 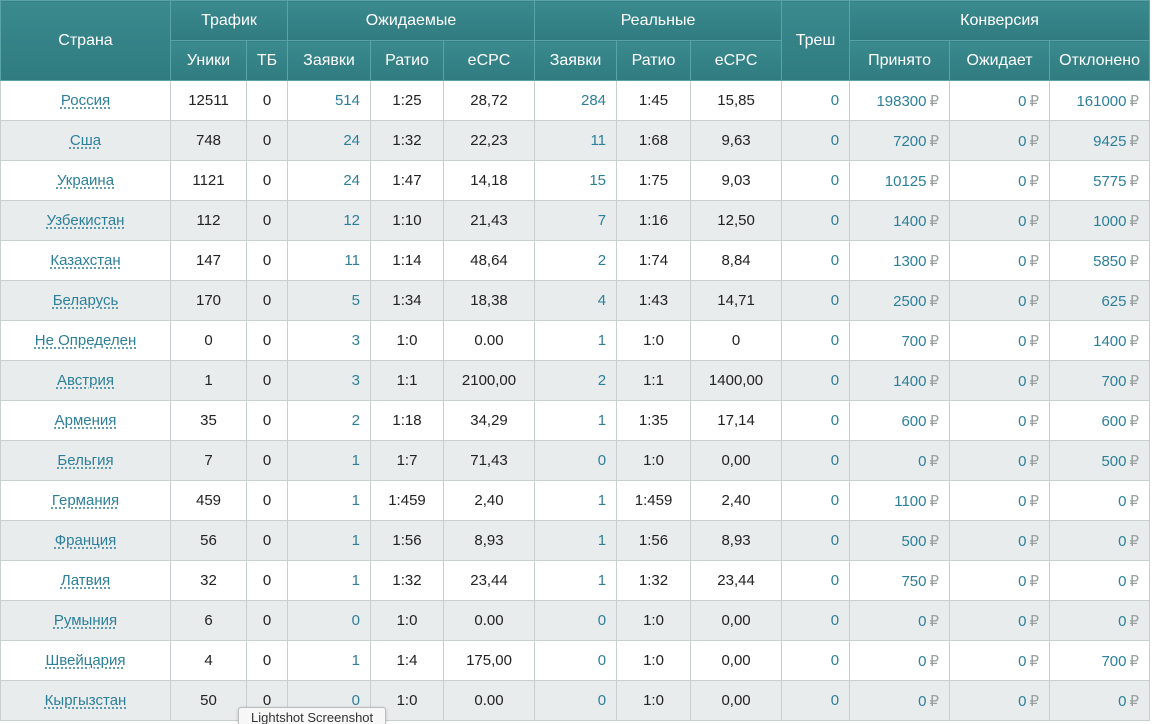 I want to click on country-link: Беларусь, so click(x=85, y=300).